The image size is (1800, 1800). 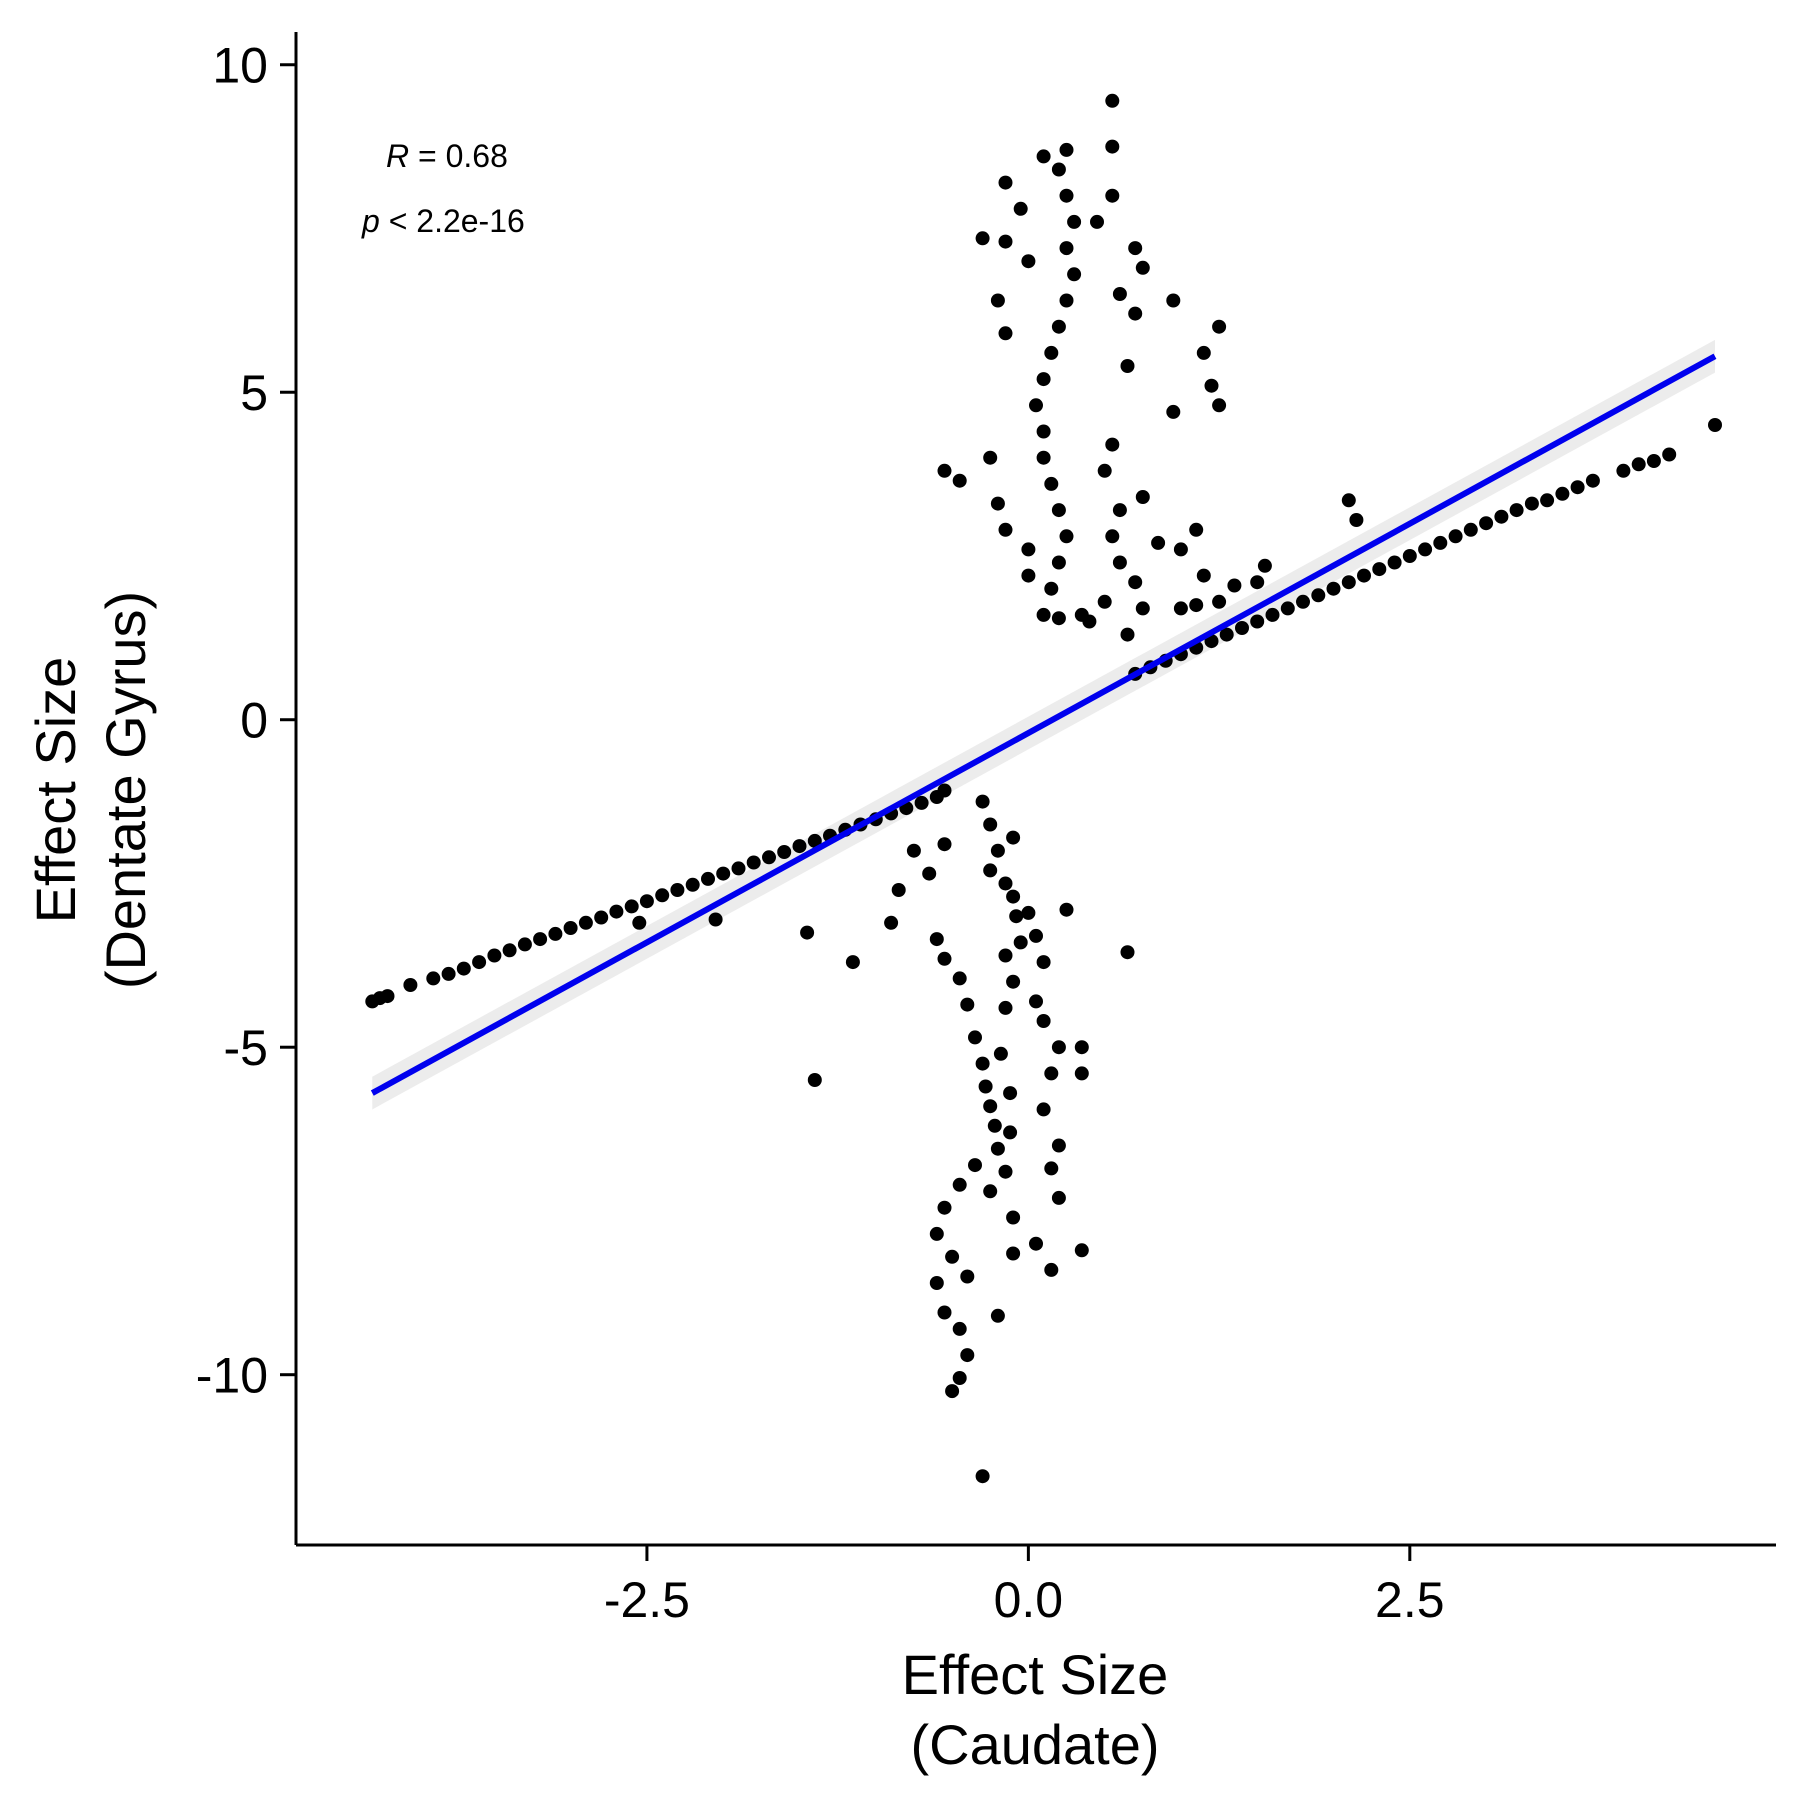 I want to click on y-axis-title-line1: Effect Size, so click(x=55, y=790).